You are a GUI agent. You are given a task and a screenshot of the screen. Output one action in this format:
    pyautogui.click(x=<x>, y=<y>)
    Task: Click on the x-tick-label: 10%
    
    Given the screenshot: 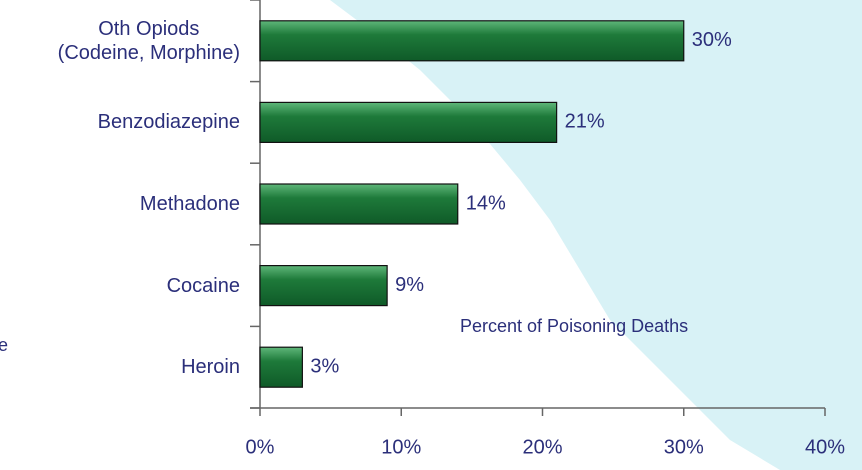 What is the action you would take?
    pyautogui.click(x=401, y=447)
    